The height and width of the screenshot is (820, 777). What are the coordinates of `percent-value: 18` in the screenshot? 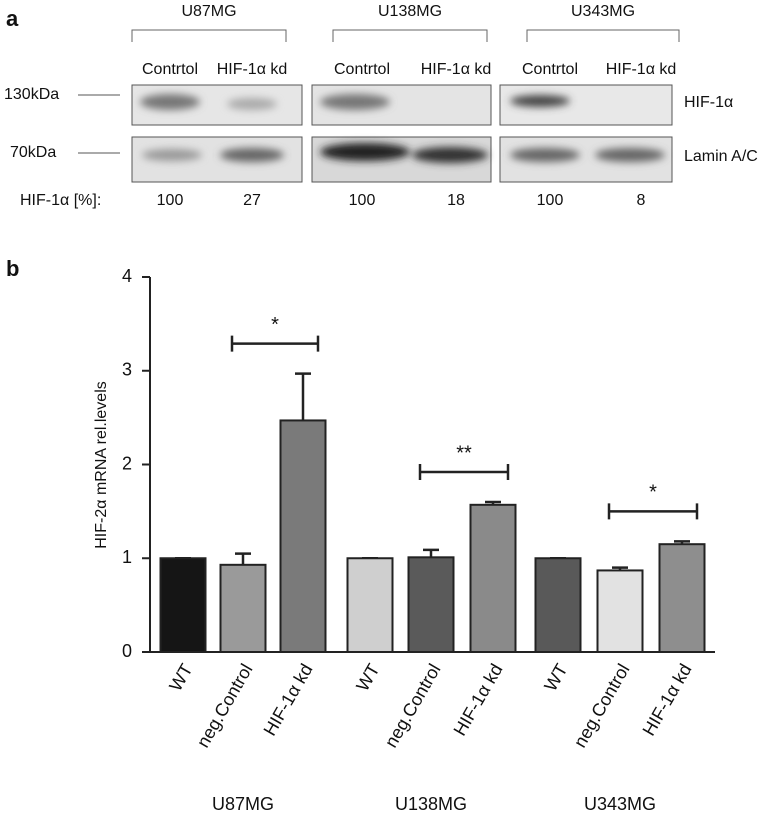 It's located at (456, 200).